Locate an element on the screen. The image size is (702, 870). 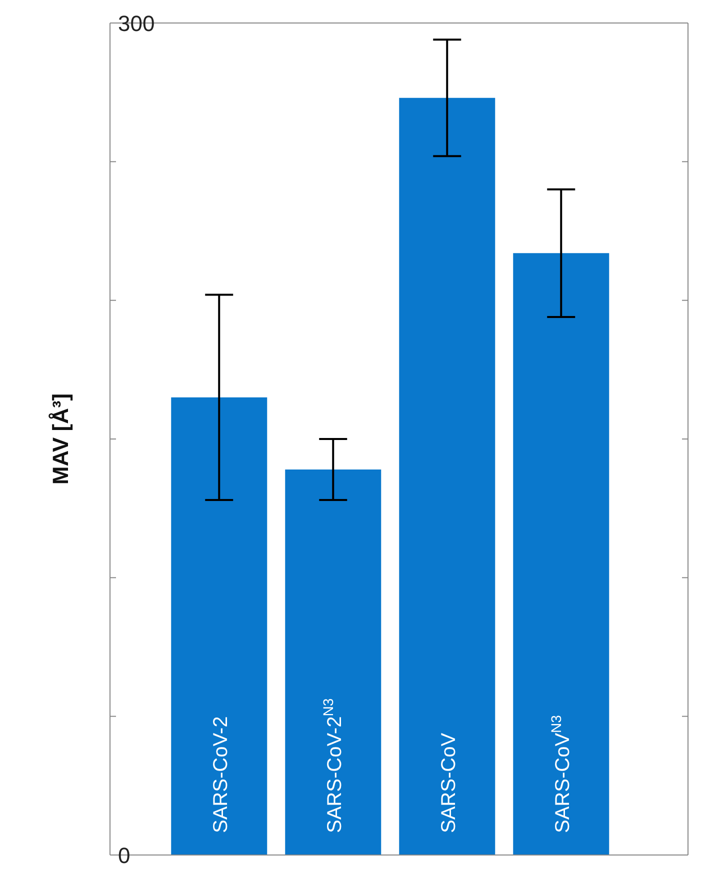
y-axis-title: MAV [Å³] is located at coordinates (60, 439).